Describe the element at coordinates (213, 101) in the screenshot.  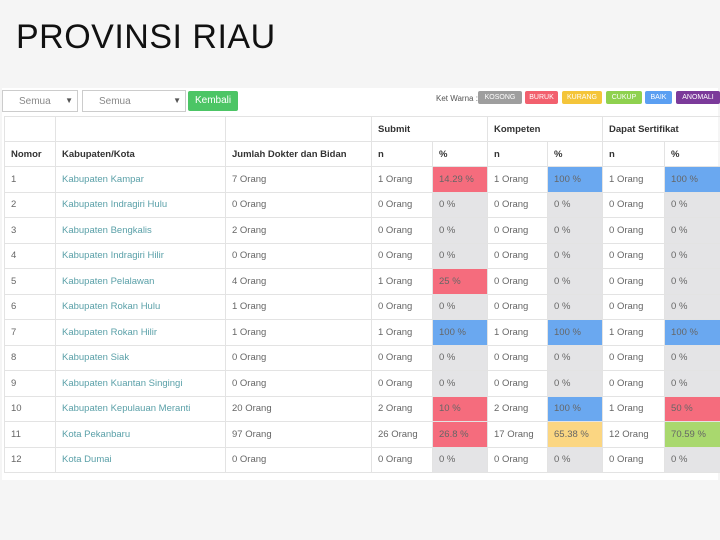
I see `back-button: Kembali` at that location.